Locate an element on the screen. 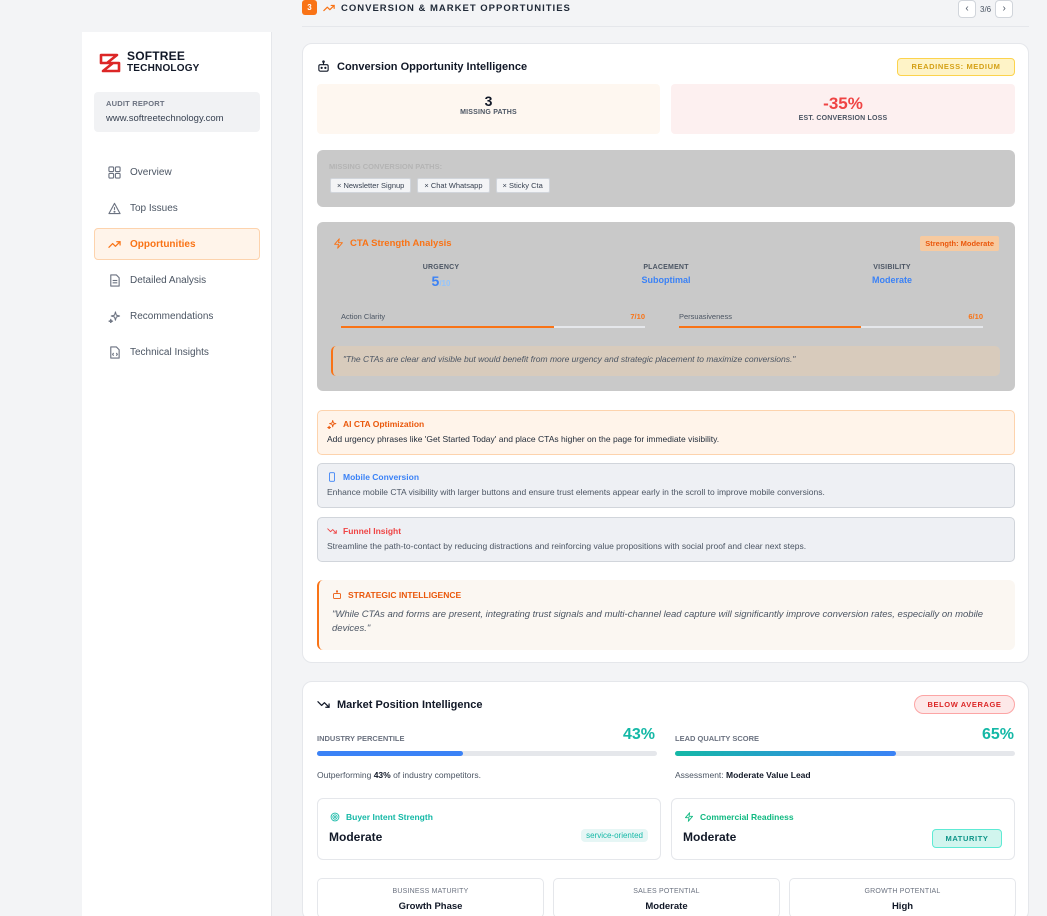  missing-paths-count: 3 is located at coordinates (488, 101).